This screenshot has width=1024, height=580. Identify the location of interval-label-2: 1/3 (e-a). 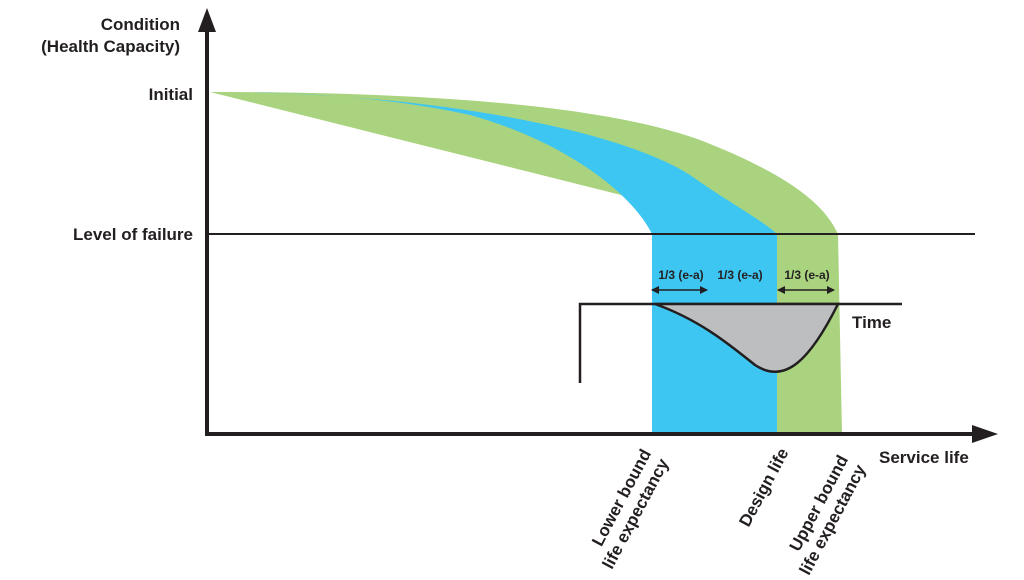
(739, 275).